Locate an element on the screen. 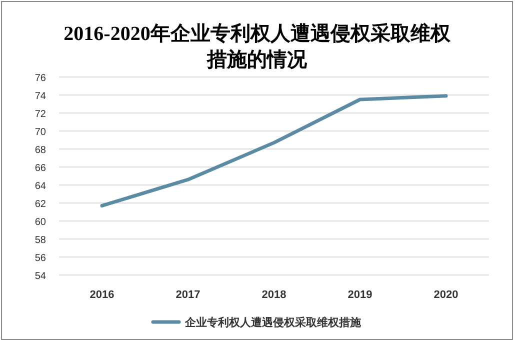 This screenshot has height=342, width=515. y-tick-label: 70 is located at coordinates (40, 132).